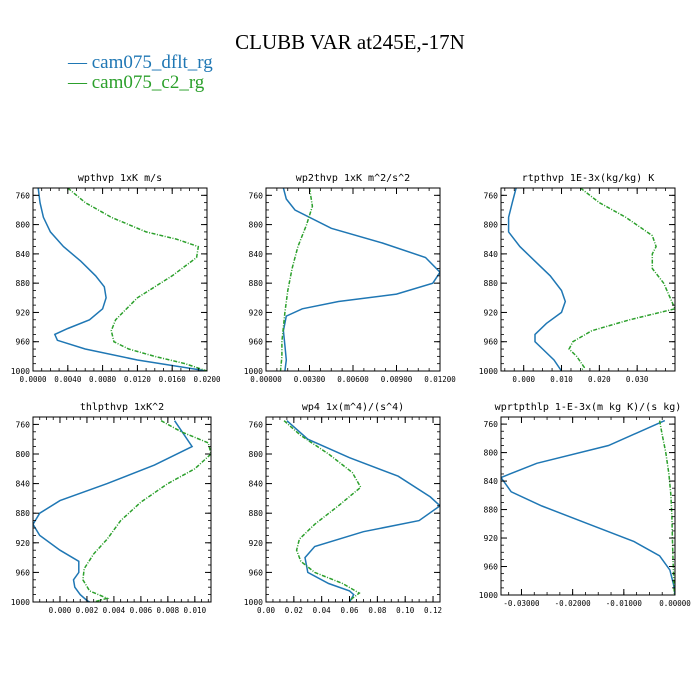 The image size is (700, 700). I want to click on x-tick-label: 0.006, so click(141, 610).